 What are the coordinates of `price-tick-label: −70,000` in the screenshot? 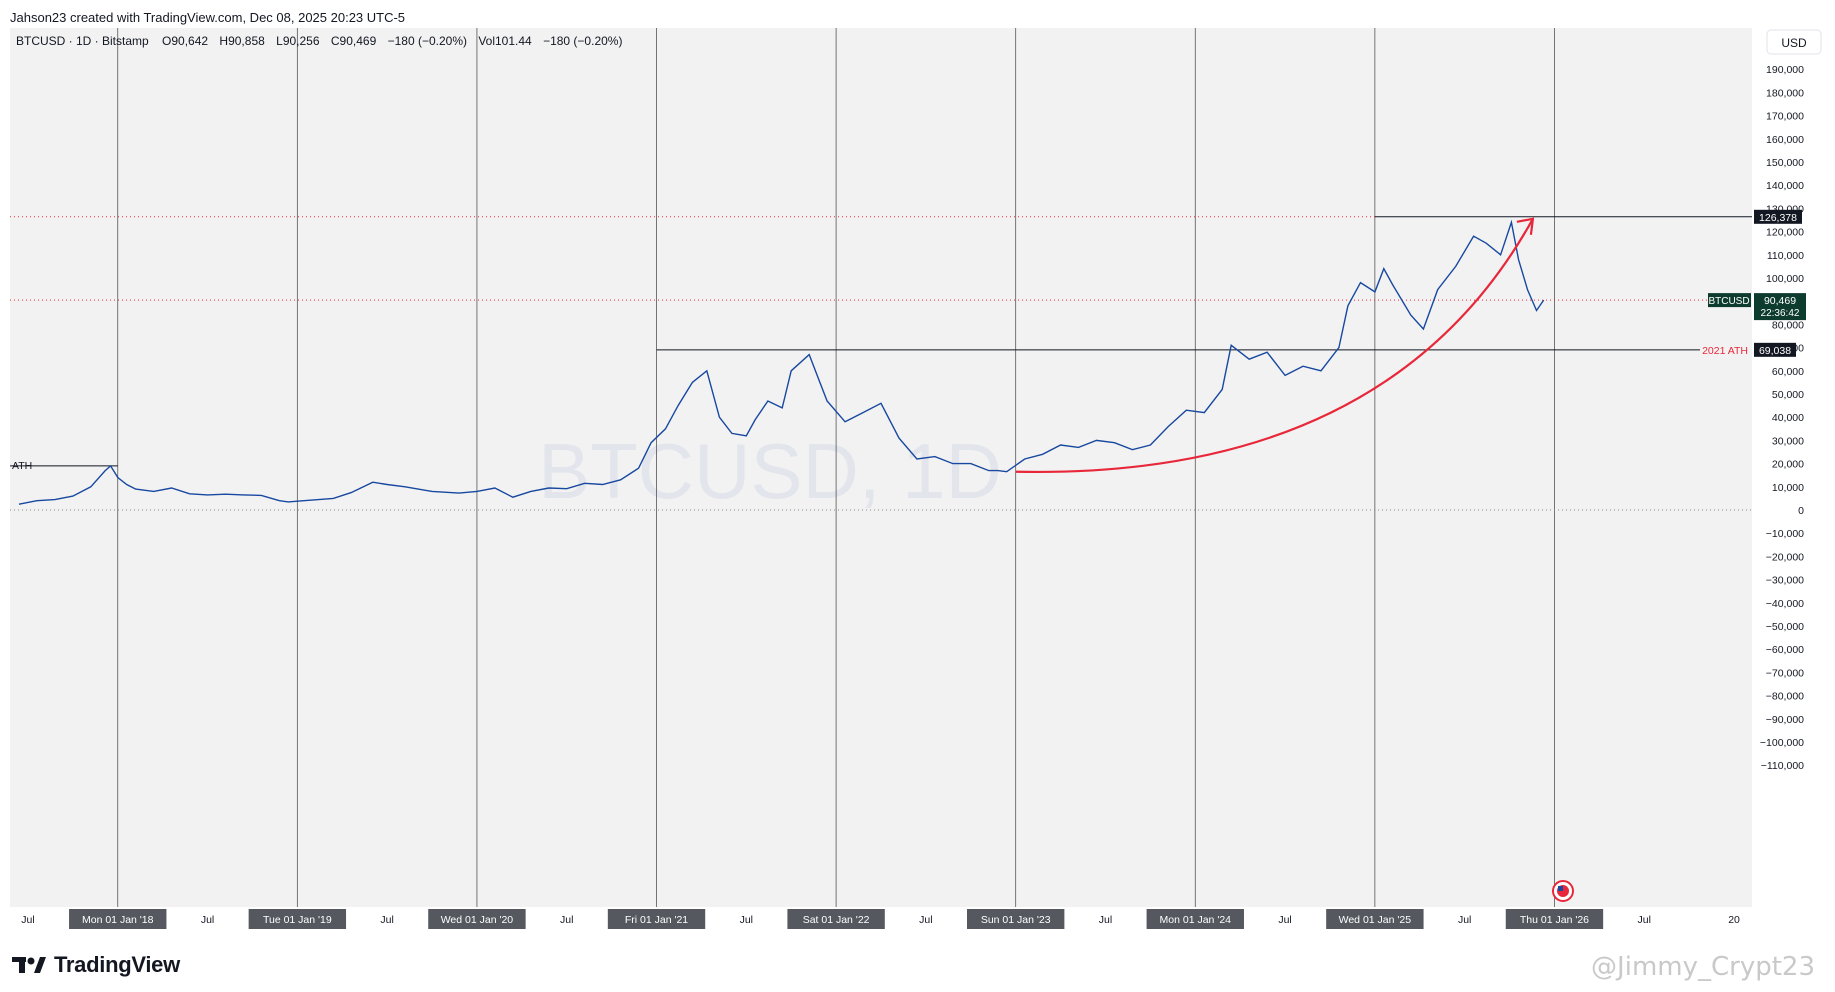 It's located at (1785, 673).